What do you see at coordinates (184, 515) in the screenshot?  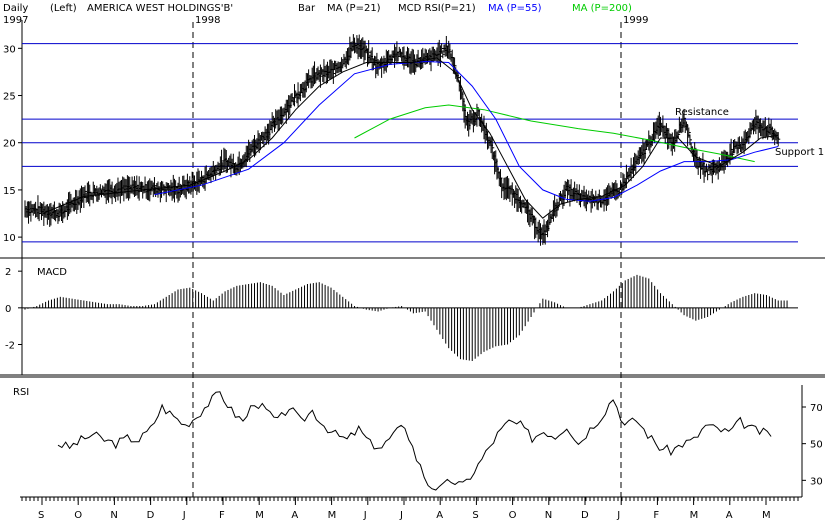 I see `month-label-4: J` at bounding box center [184, 515].